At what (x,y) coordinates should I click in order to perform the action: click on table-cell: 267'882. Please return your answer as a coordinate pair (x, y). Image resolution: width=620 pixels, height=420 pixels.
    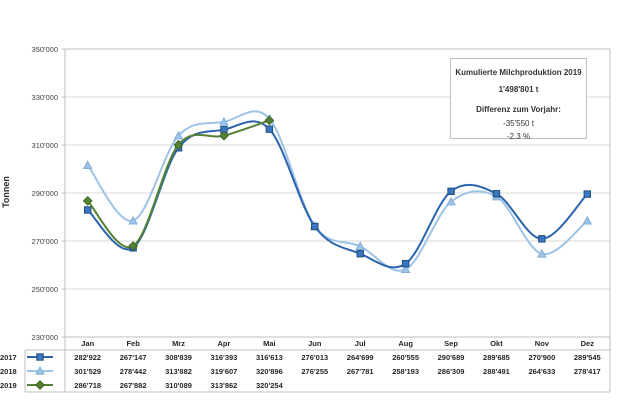
    Looking at the image, I should click on (133, 385).